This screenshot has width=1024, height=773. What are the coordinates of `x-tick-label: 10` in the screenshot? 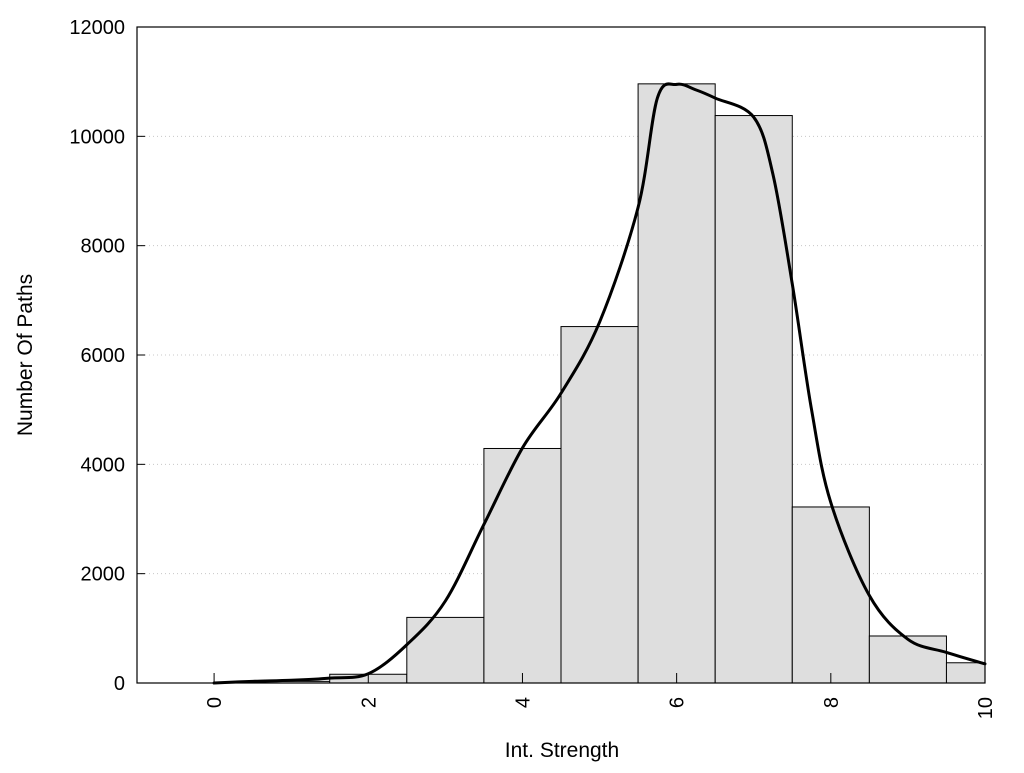 It's located at (986, 708).